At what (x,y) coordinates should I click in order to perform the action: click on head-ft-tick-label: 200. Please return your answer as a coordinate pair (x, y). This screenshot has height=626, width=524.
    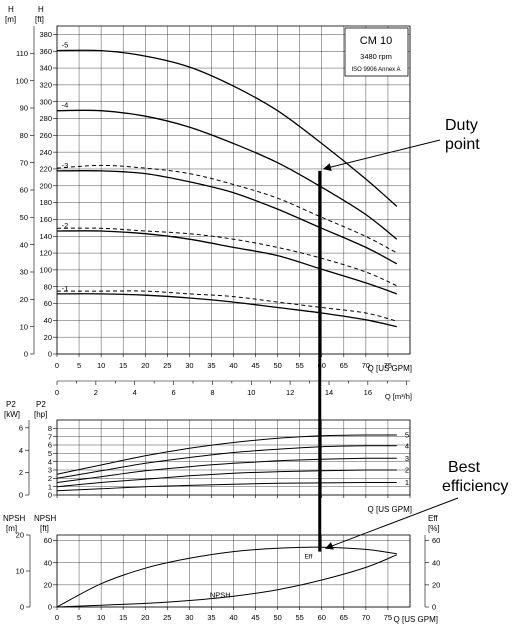
    Looking at the image, I should click on (45, 185).